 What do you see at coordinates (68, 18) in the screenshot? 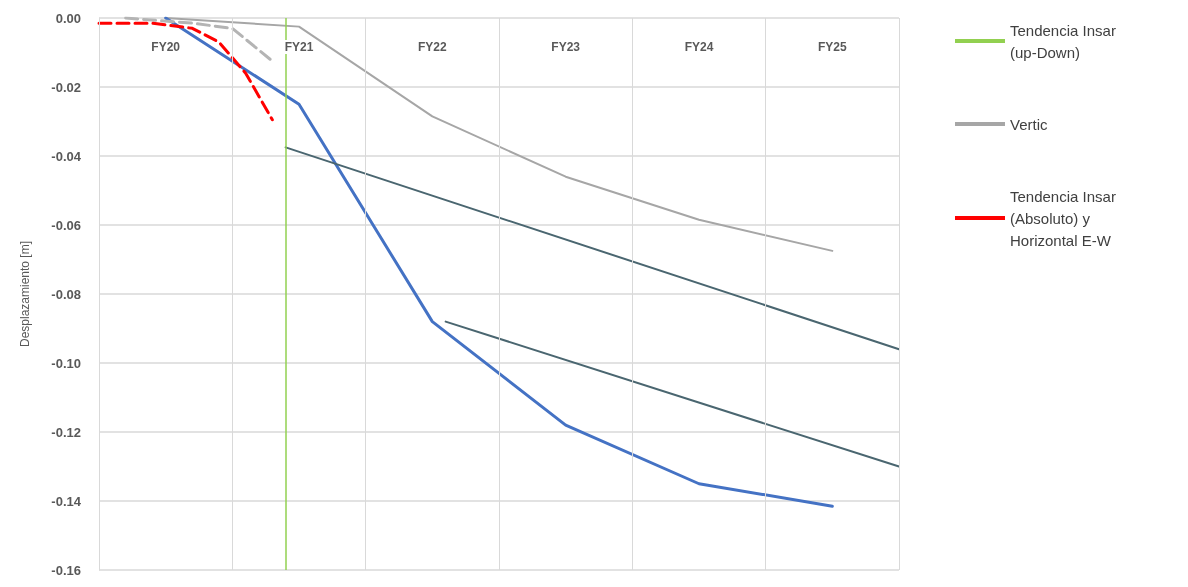
I see `y-tick-label: 0.00` at bounding box center [68, 18].